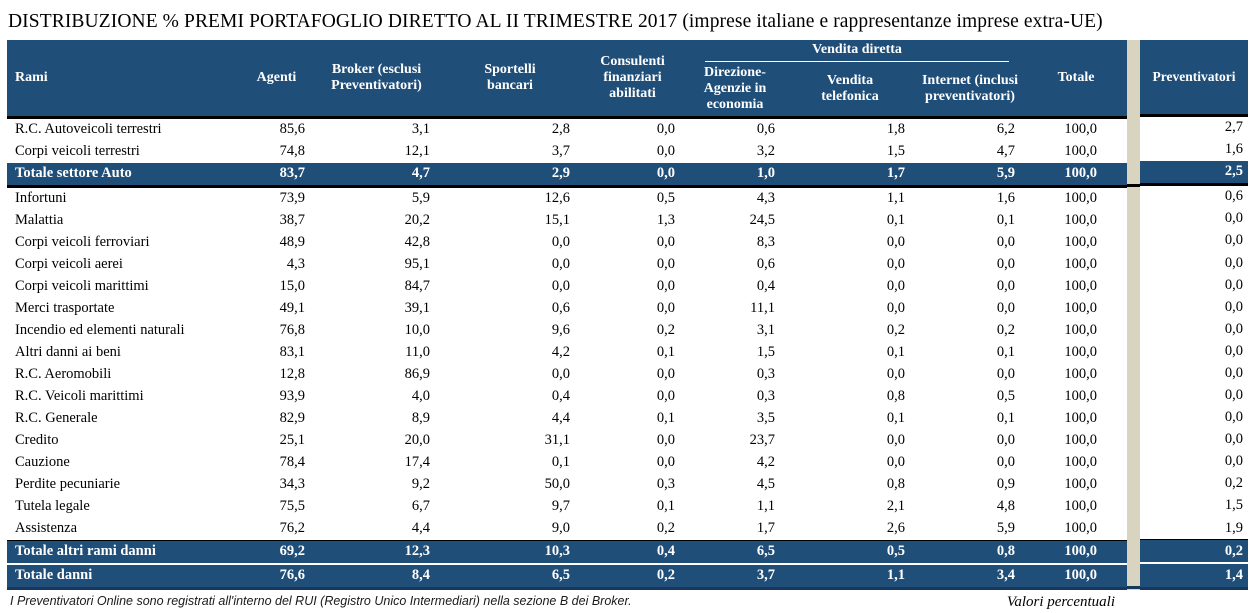 The image size is (1253, 613). What do you see at coordinates (292, 220) in the screenshot?
I see `value-cell: 38,7` at bounding box center [292, 220].